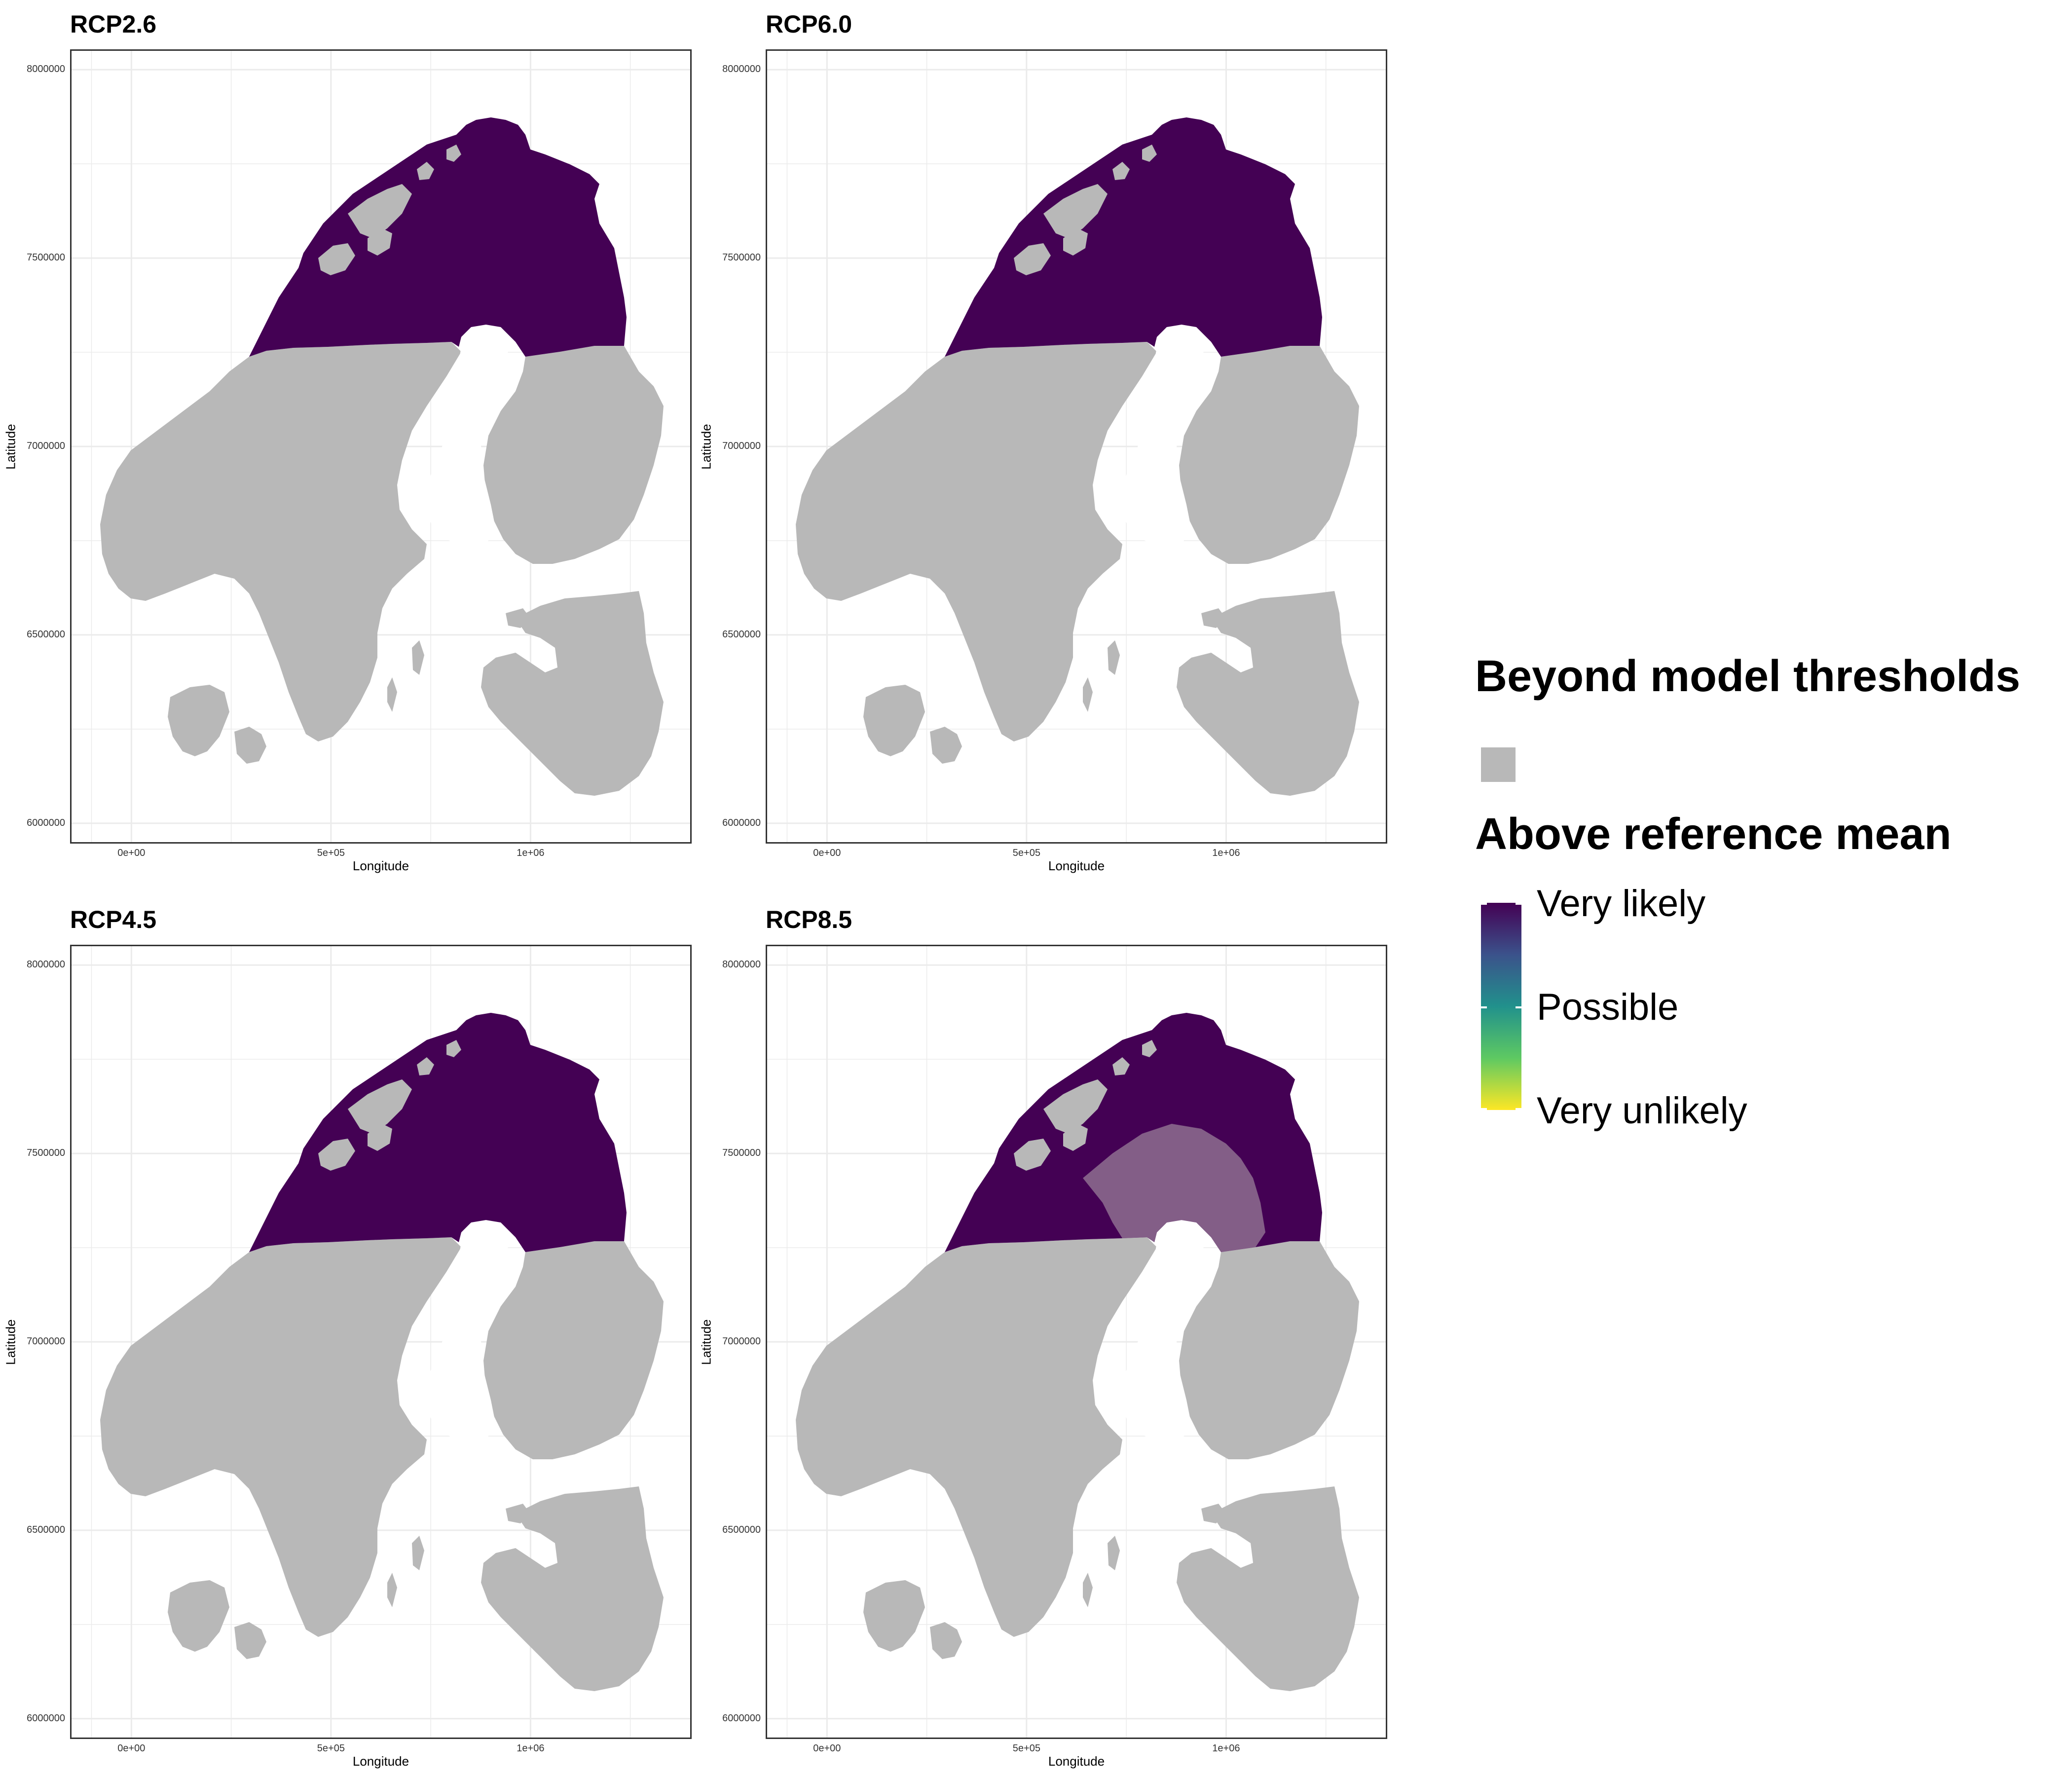 The height and width of the screenshot is (1776, 2072). Describe the element at coordinates (1714, 835) in the screenshot. I see `legend-title-above: Above reference mean` at that location.